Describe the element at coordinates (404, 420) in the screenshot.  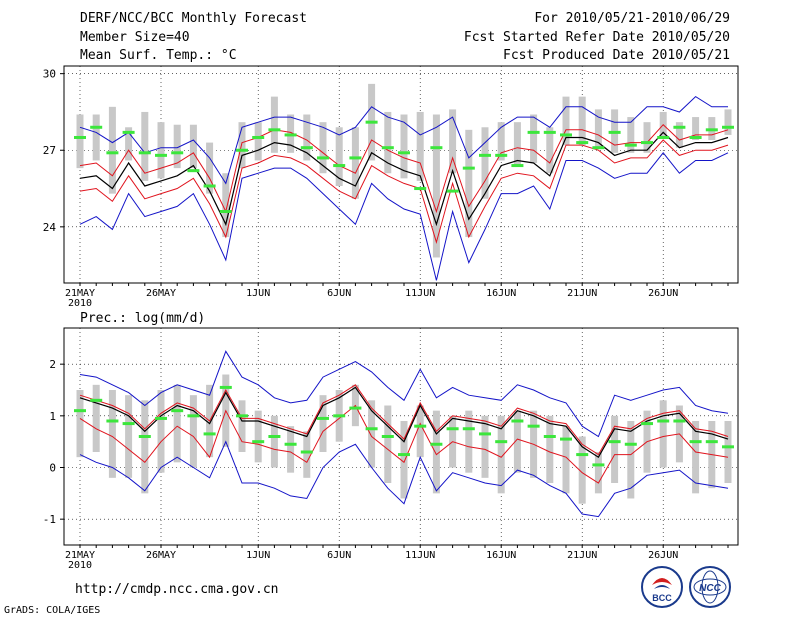
I see `prec-mean-plus-sd-line` at that location.